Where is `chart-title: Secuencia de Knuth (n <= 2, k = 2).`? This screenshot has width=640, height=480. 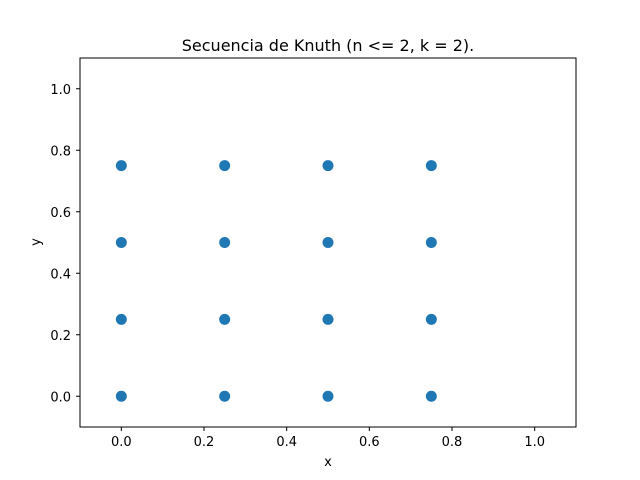 chart-title: Secuencia de Knuth (n <= 2, k = 2). is located at coordinates (328, 45).